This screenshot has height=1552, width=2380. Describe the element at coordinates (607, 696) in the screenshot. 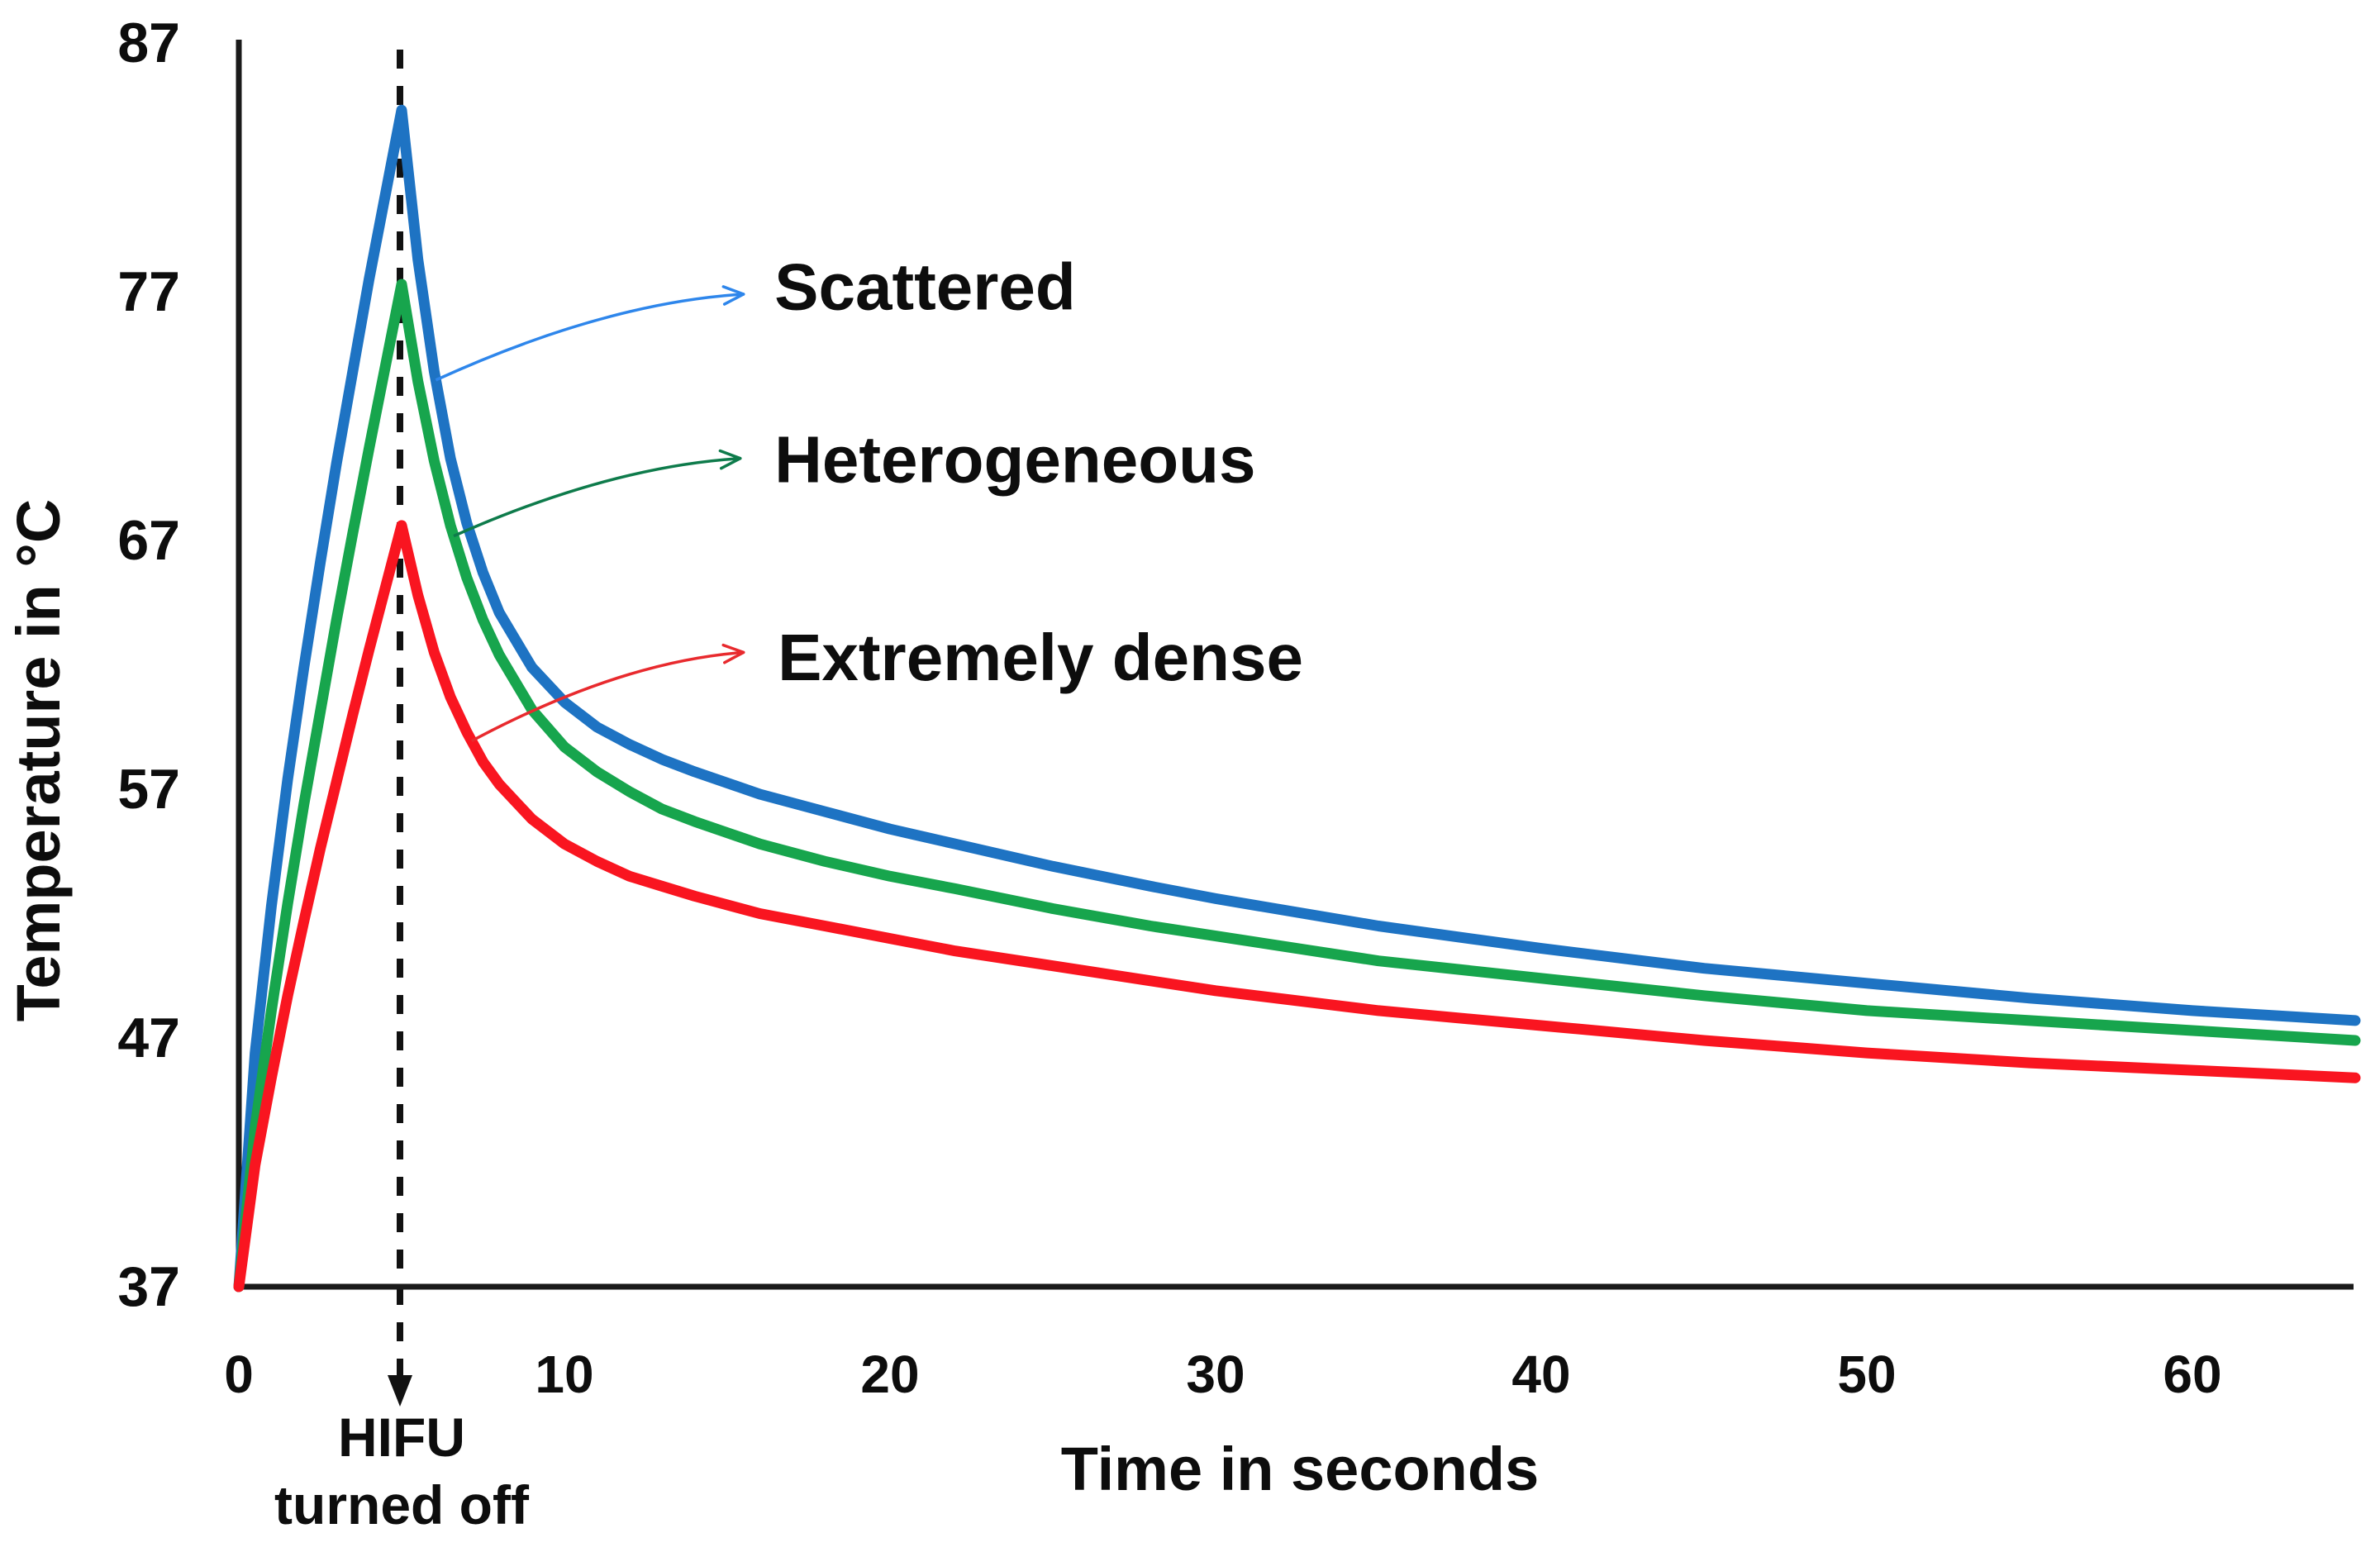

I see `callout-arrow-extremely-dense` at that location.